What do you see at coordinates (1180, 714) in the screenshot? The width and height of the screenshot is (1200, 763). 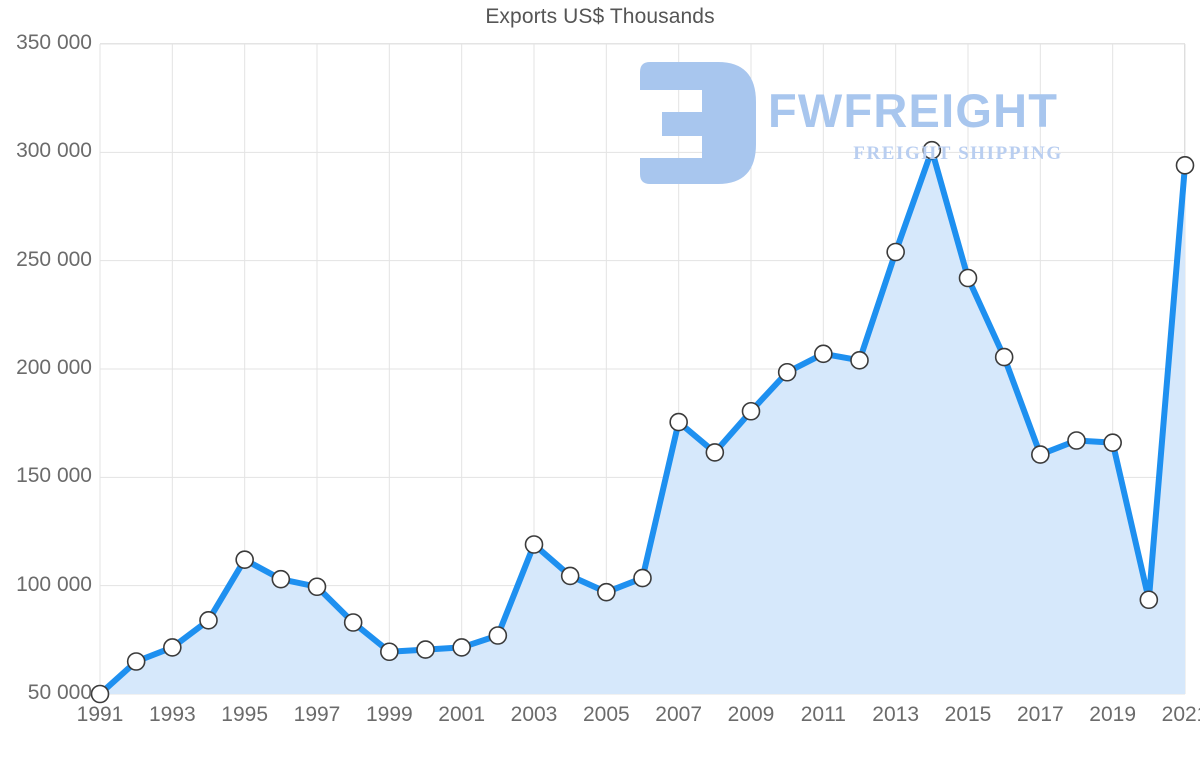 I see `x-axis-tick-label: 2021` at bounding box center [1180, 714].